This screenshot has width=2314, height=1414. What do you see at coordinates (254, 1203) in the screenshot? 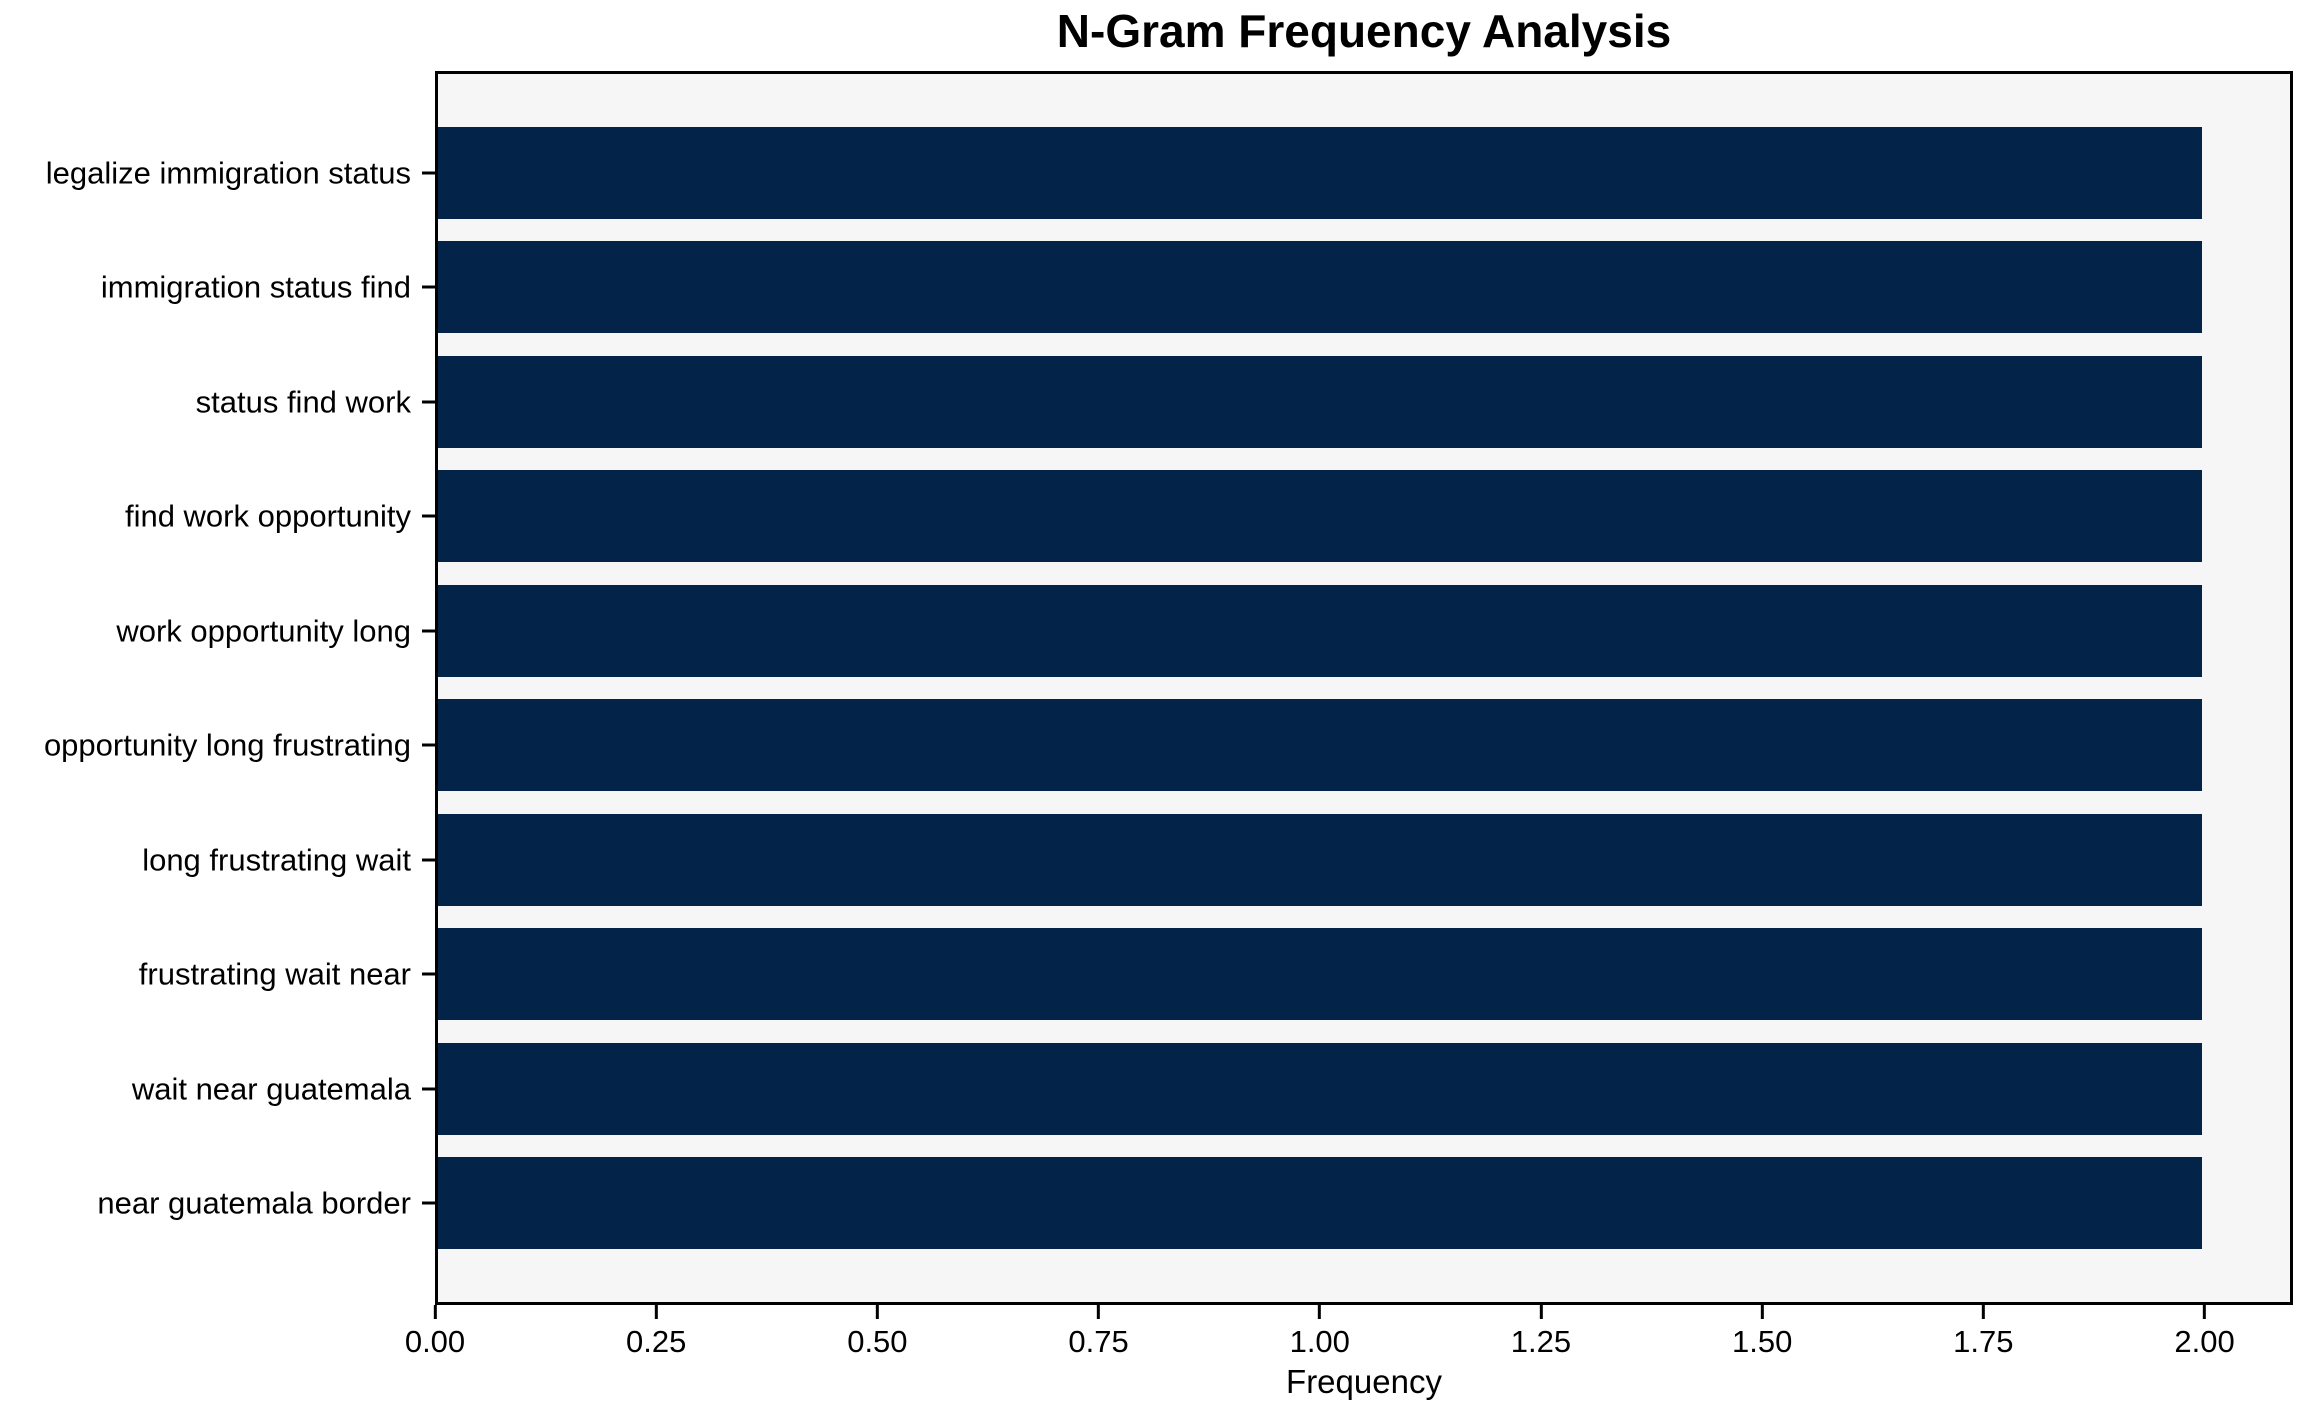
I see `y-tick-label: near guatemala border` at bounding box center [254, 1203].